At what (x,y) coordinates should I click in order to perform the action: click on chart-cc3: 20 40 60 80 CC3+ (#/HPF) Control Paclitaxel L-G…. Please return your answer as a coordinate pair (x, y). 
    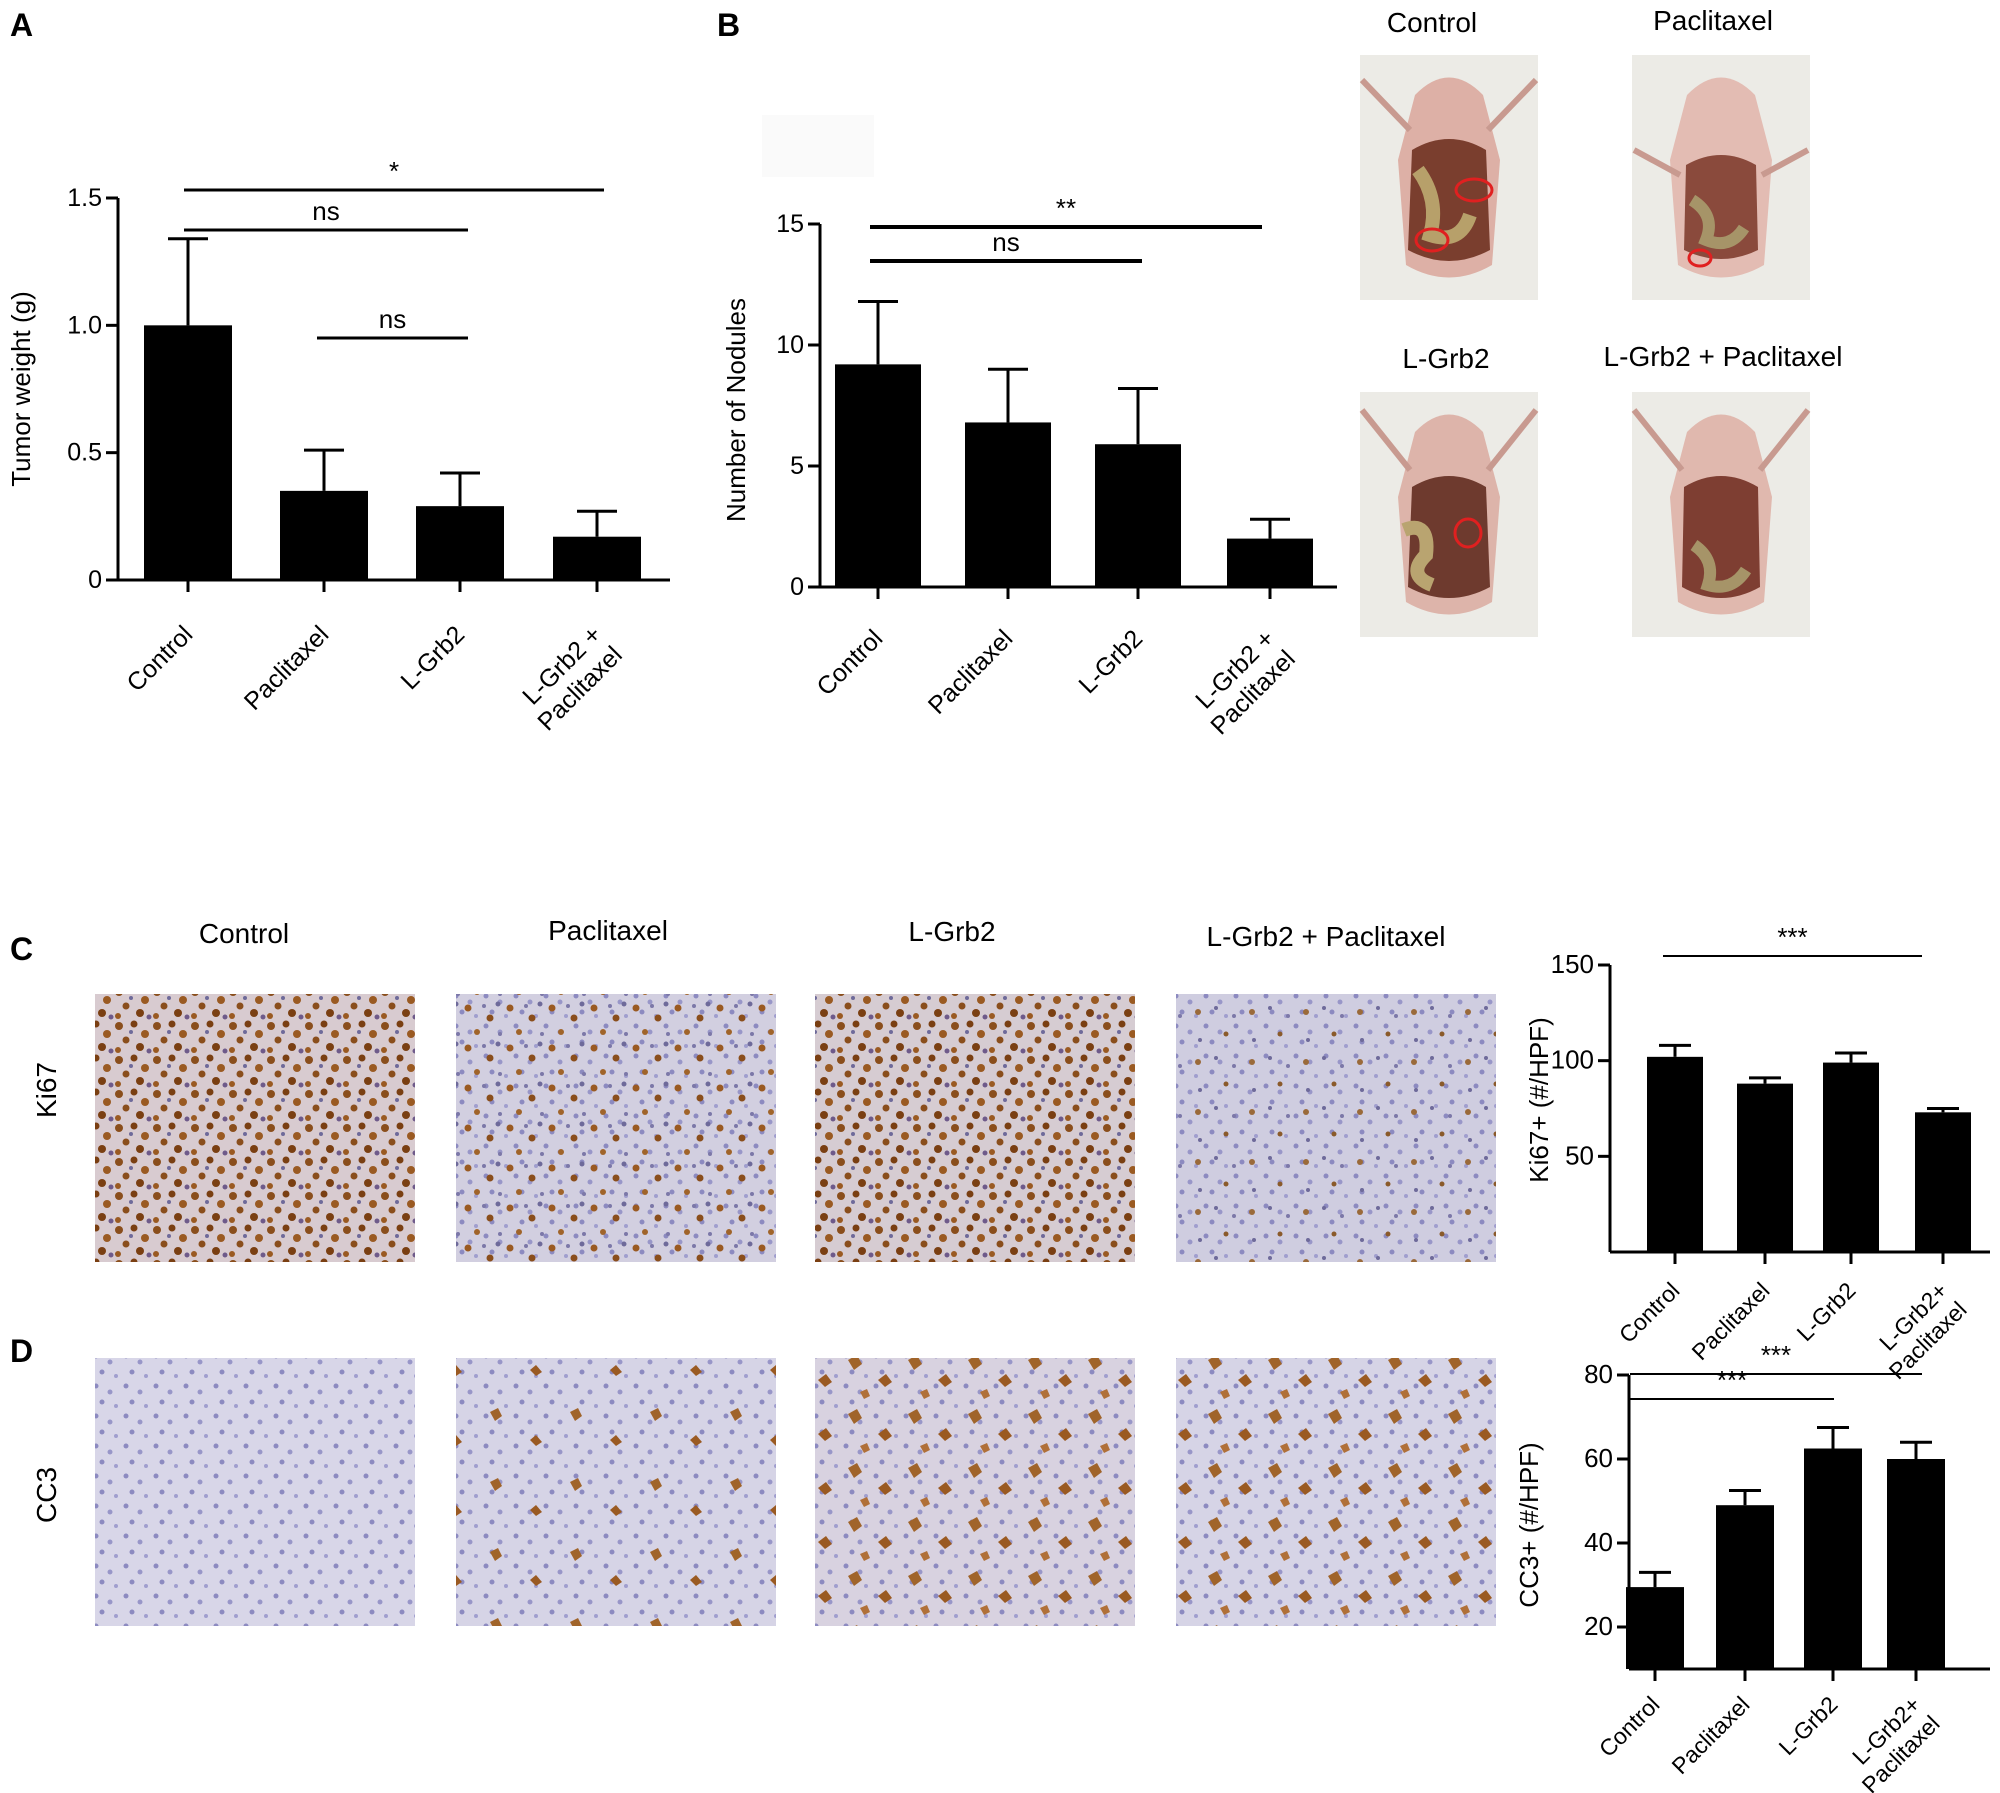
    Looking at the image, I should click on (1752, 1566).